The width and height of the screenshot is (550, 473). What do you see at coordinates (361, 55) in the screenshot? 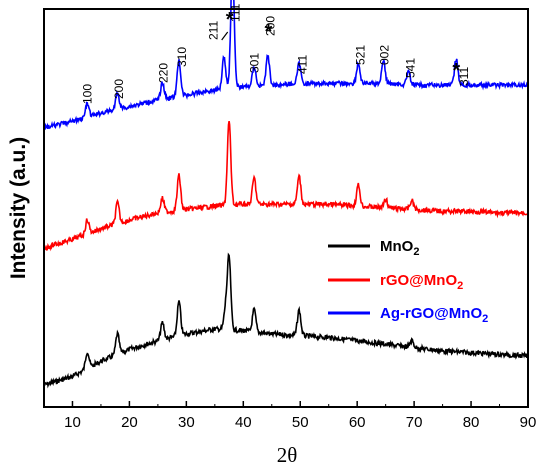
I see `peak-label-521: 521` at bounding box center [361, 55].